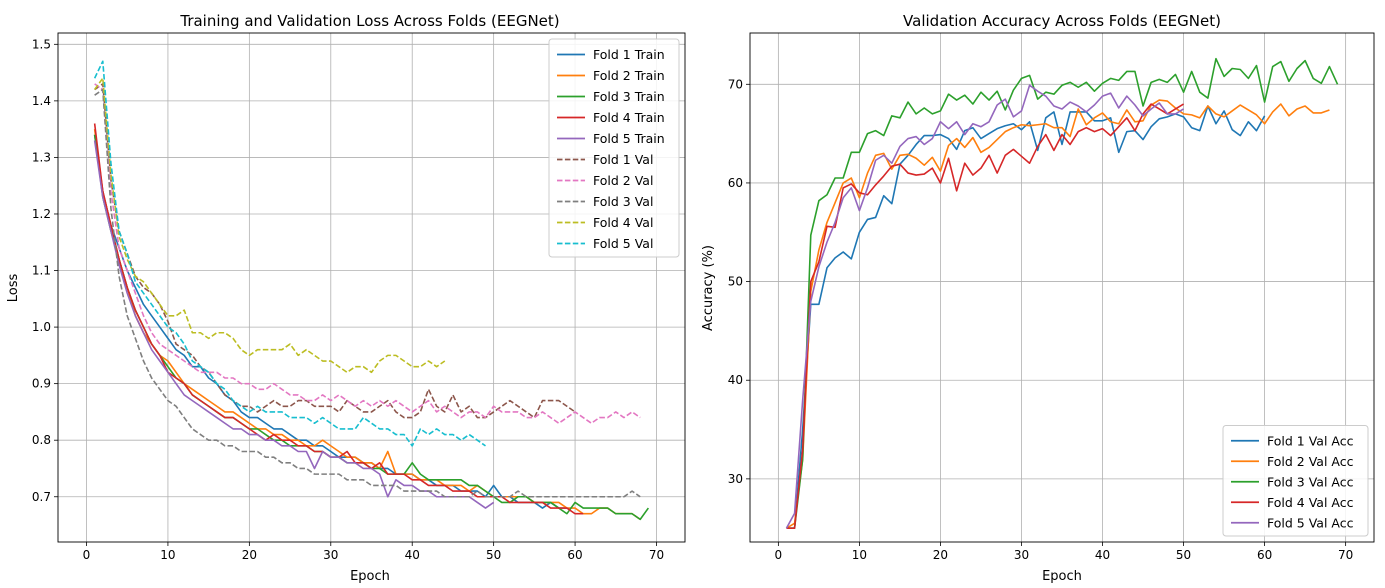  I want to click on loss-legend-box, so click(614, 148).